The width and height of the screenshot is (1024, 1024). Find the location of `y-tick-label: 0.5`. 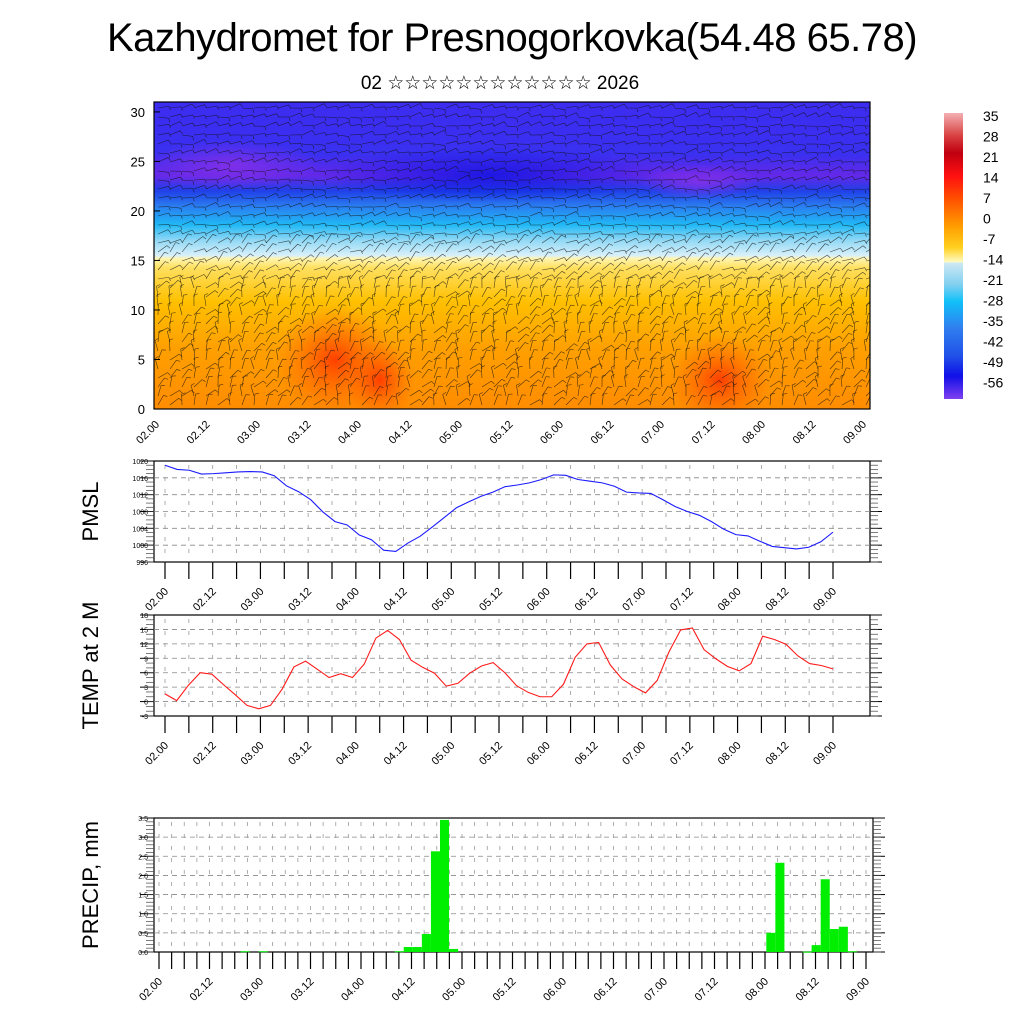

y-tick-label: 0.5 is located at coordinates (143, 934).